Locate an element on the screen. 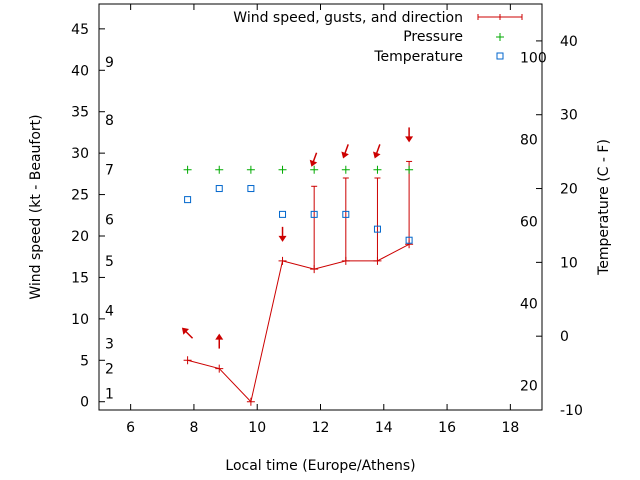 This screenshot has width=640, height=480. y-tick-label: 10 is located at coordinates (80, 320).